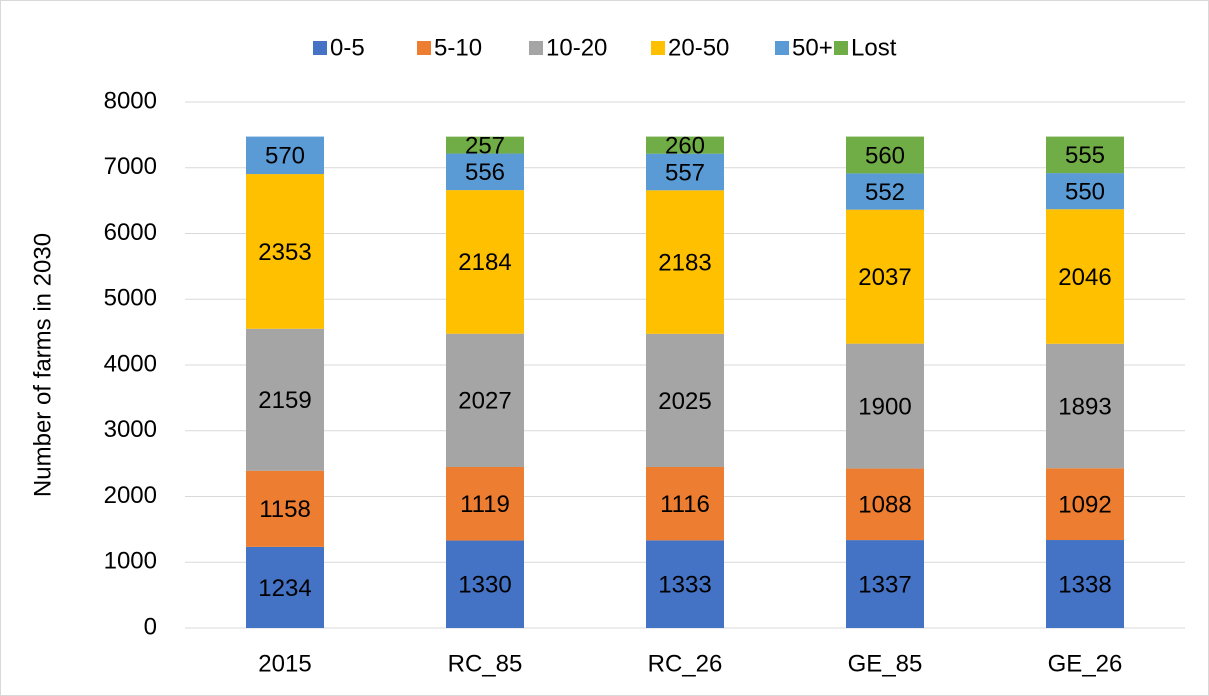 Image resolution: width=1209 pixels, height=696 pixels. I want to click on legend-label: 10-20, so click(576, 47).